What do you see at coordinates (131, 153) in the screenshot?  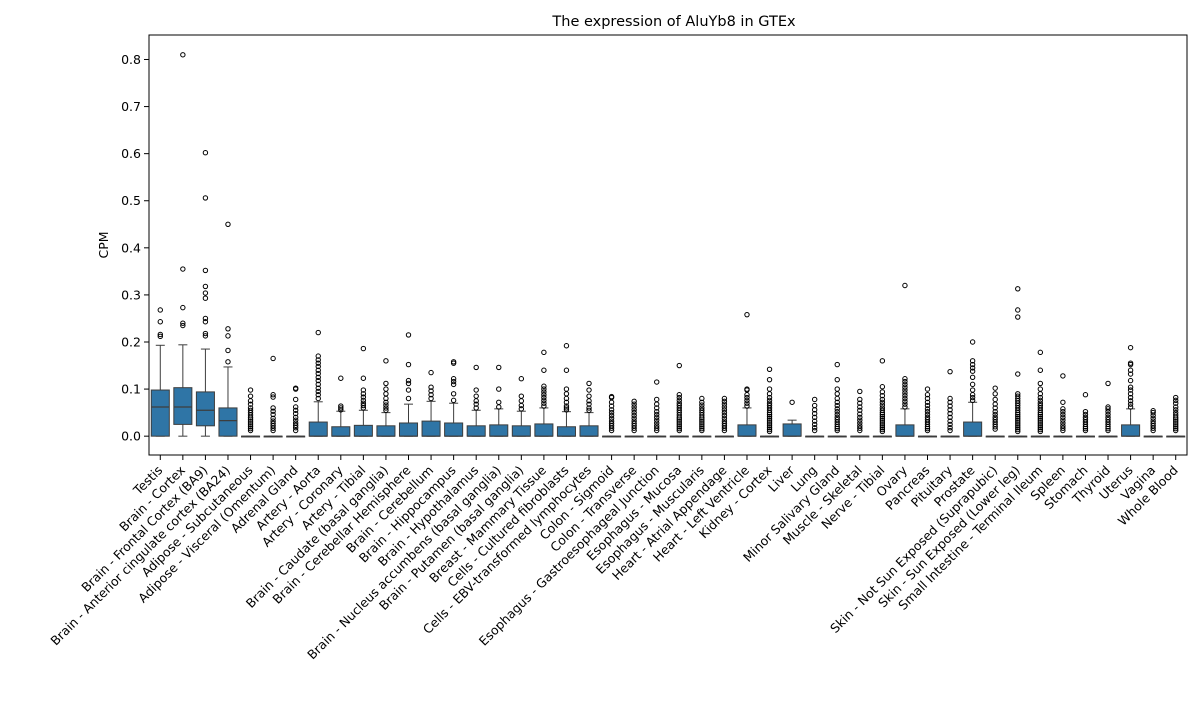 I see `y-tick-label: 0.6` at bounding box center [131, 153].